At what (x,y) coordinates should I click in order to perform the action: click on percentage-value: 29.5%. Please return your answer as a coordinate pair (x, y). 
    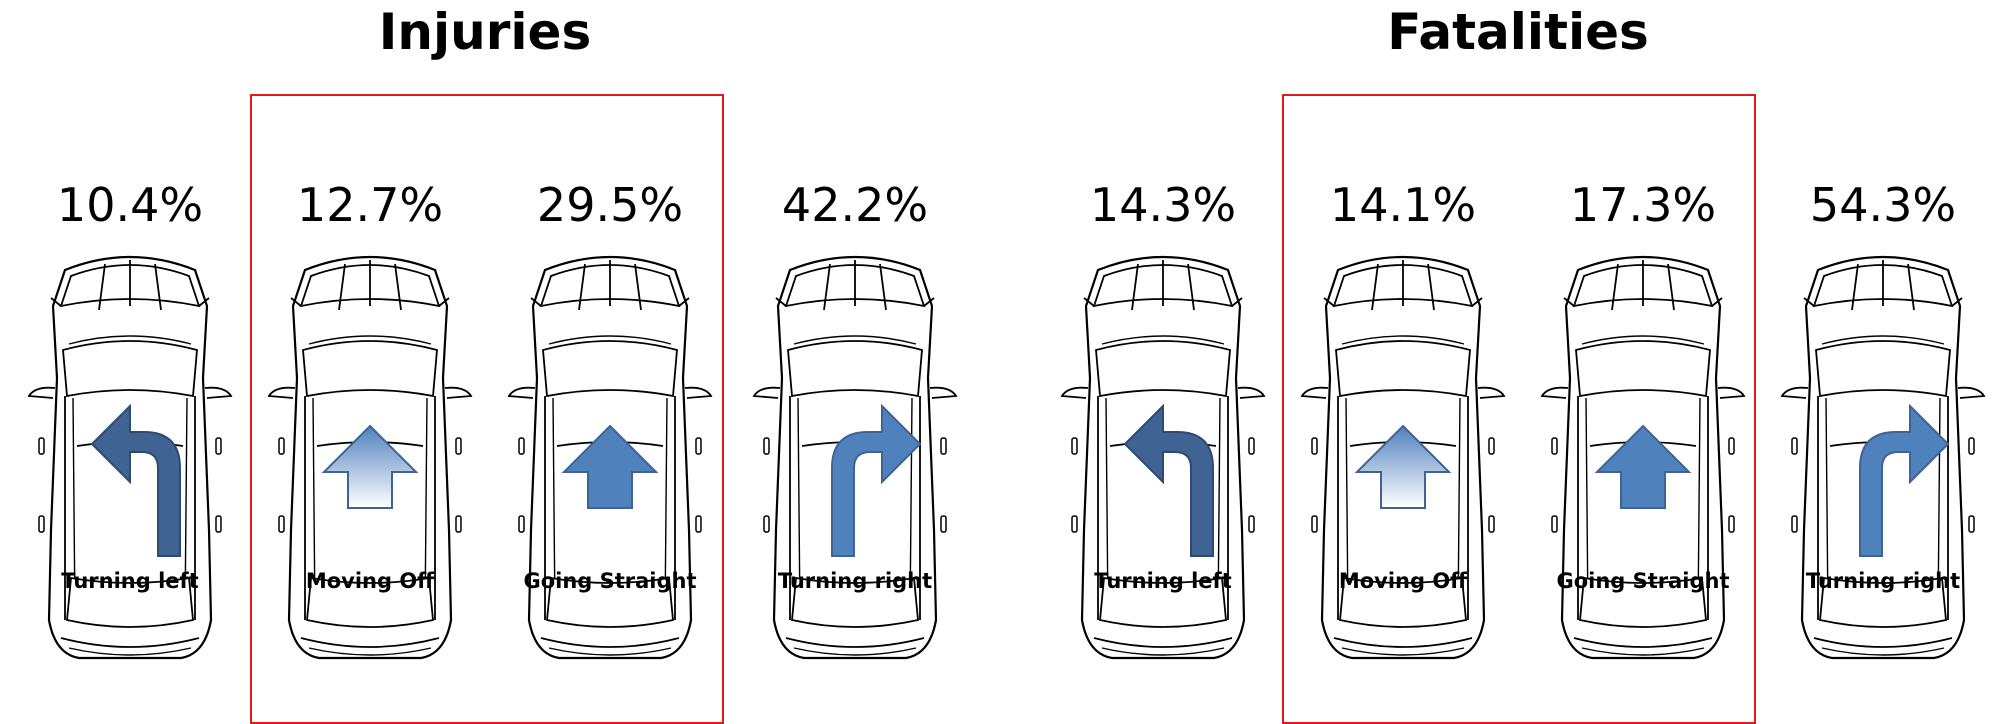
    Looking at the image, I should click on (610, 205).